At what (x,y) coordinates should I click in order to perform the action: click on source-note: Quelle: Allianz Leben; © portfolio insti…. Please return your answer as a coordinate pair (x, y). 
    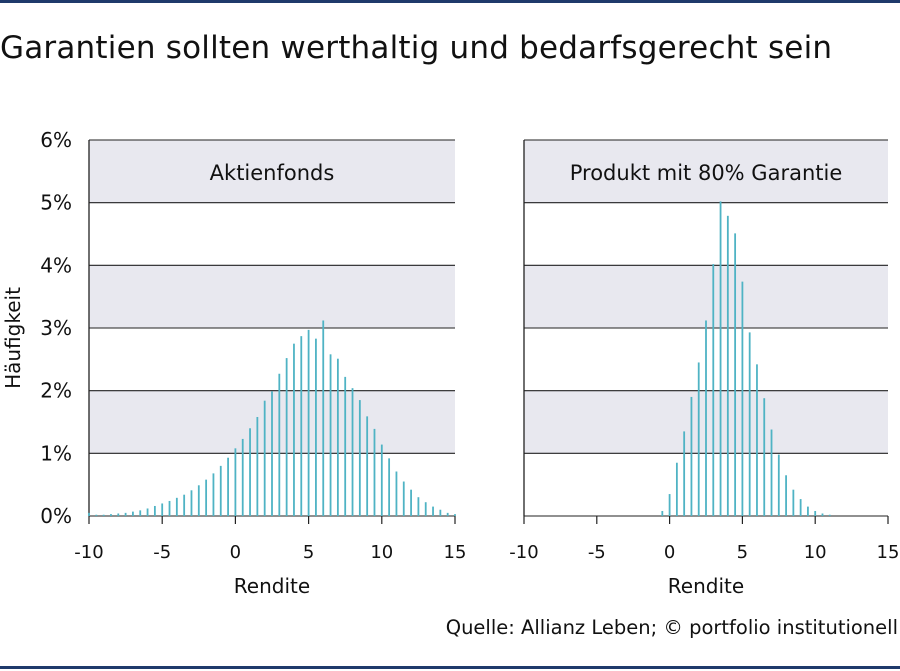
    Looking at the image, I should click on (671, 627).